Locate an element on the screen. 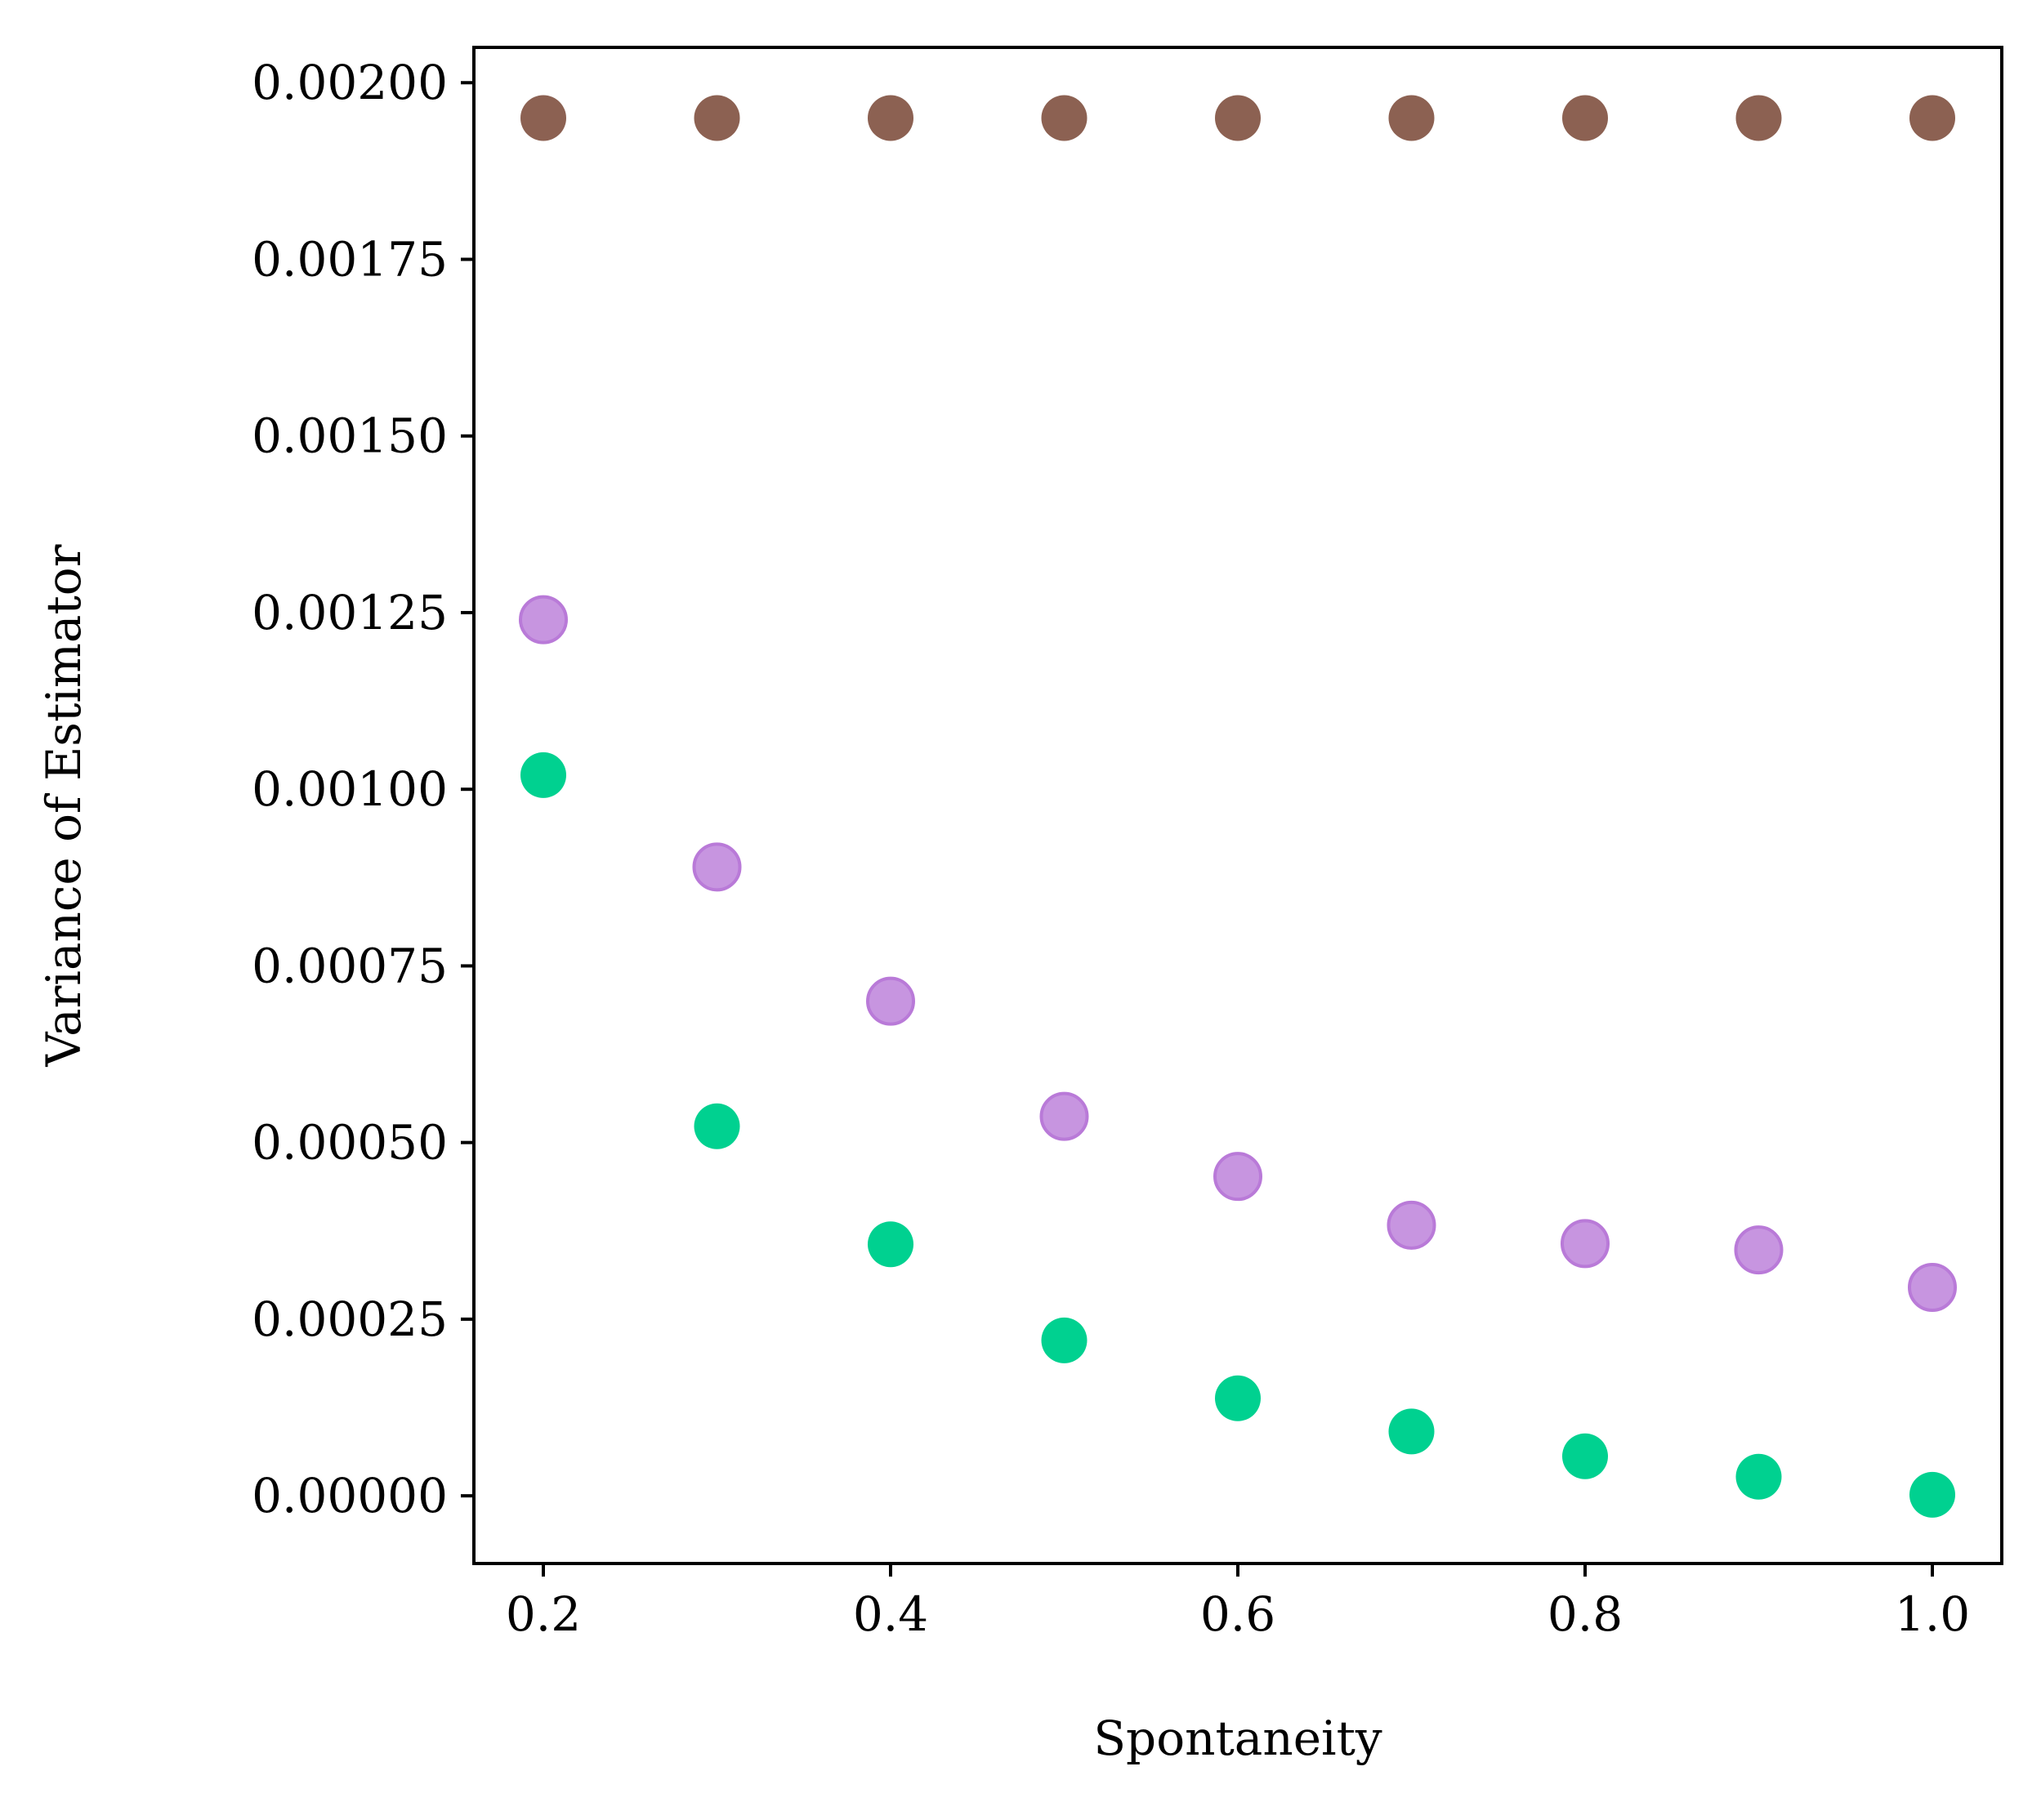 The width and height of the screenshot is (2041, 1820). x-tick-label: 0.6 is located at coordinates (1238, 1614).